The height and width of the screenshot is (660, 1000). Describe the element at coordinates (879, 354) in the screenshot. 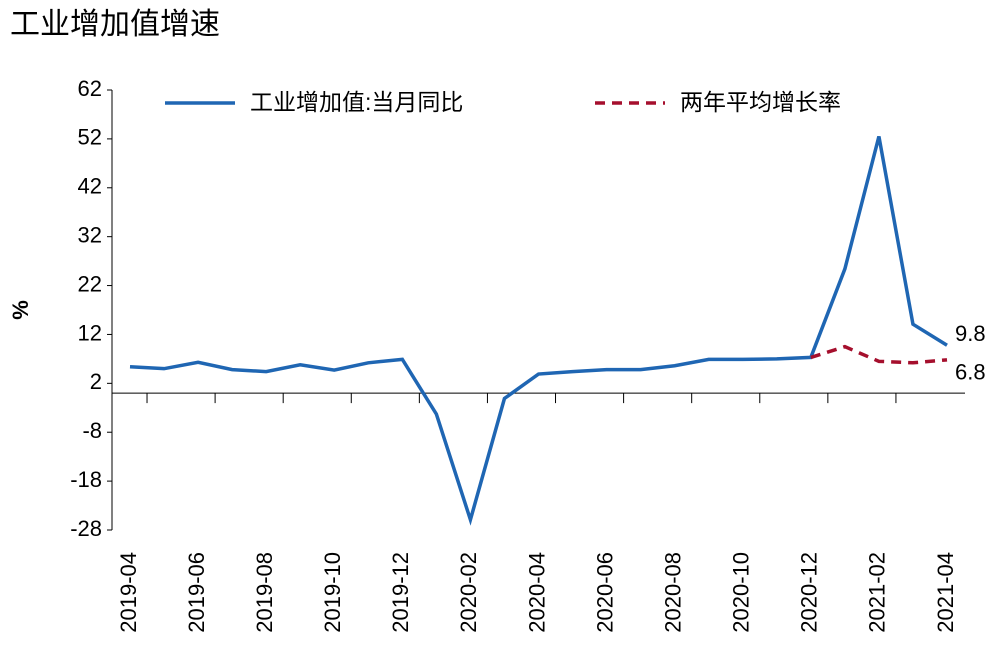

I see `series-line` at that location.